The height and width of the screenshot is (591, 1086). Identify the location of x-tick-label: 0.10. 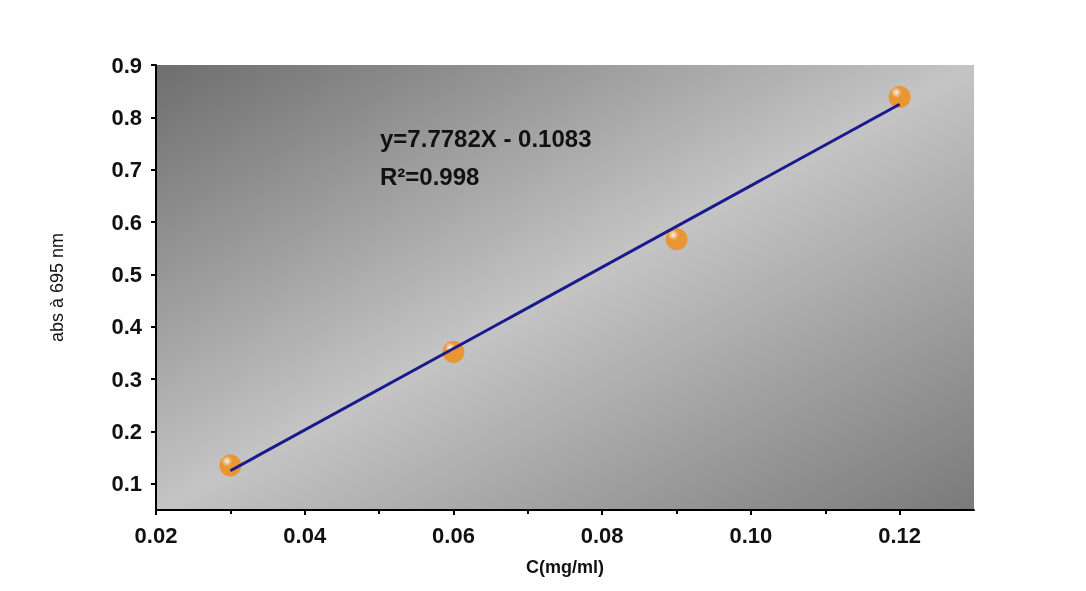
(751, 535).